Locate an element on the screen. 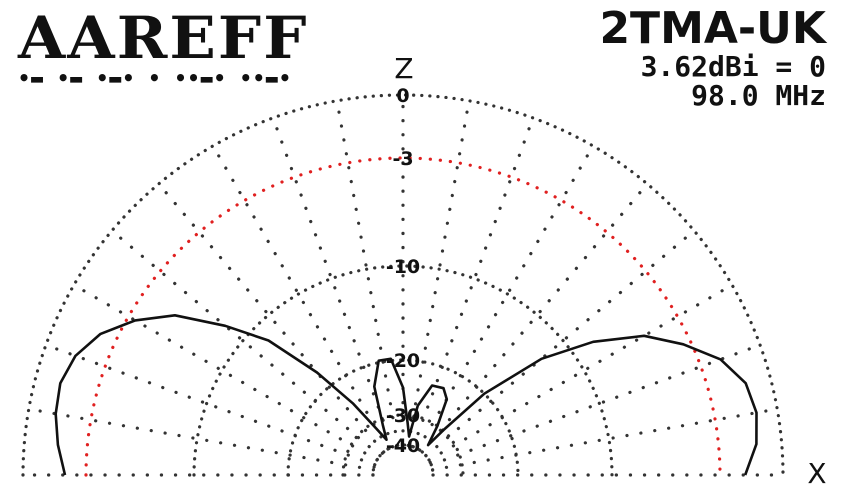  ring-labels: 0 -3 -10 -20 -30 -40 is located at coordinates (403, 271).